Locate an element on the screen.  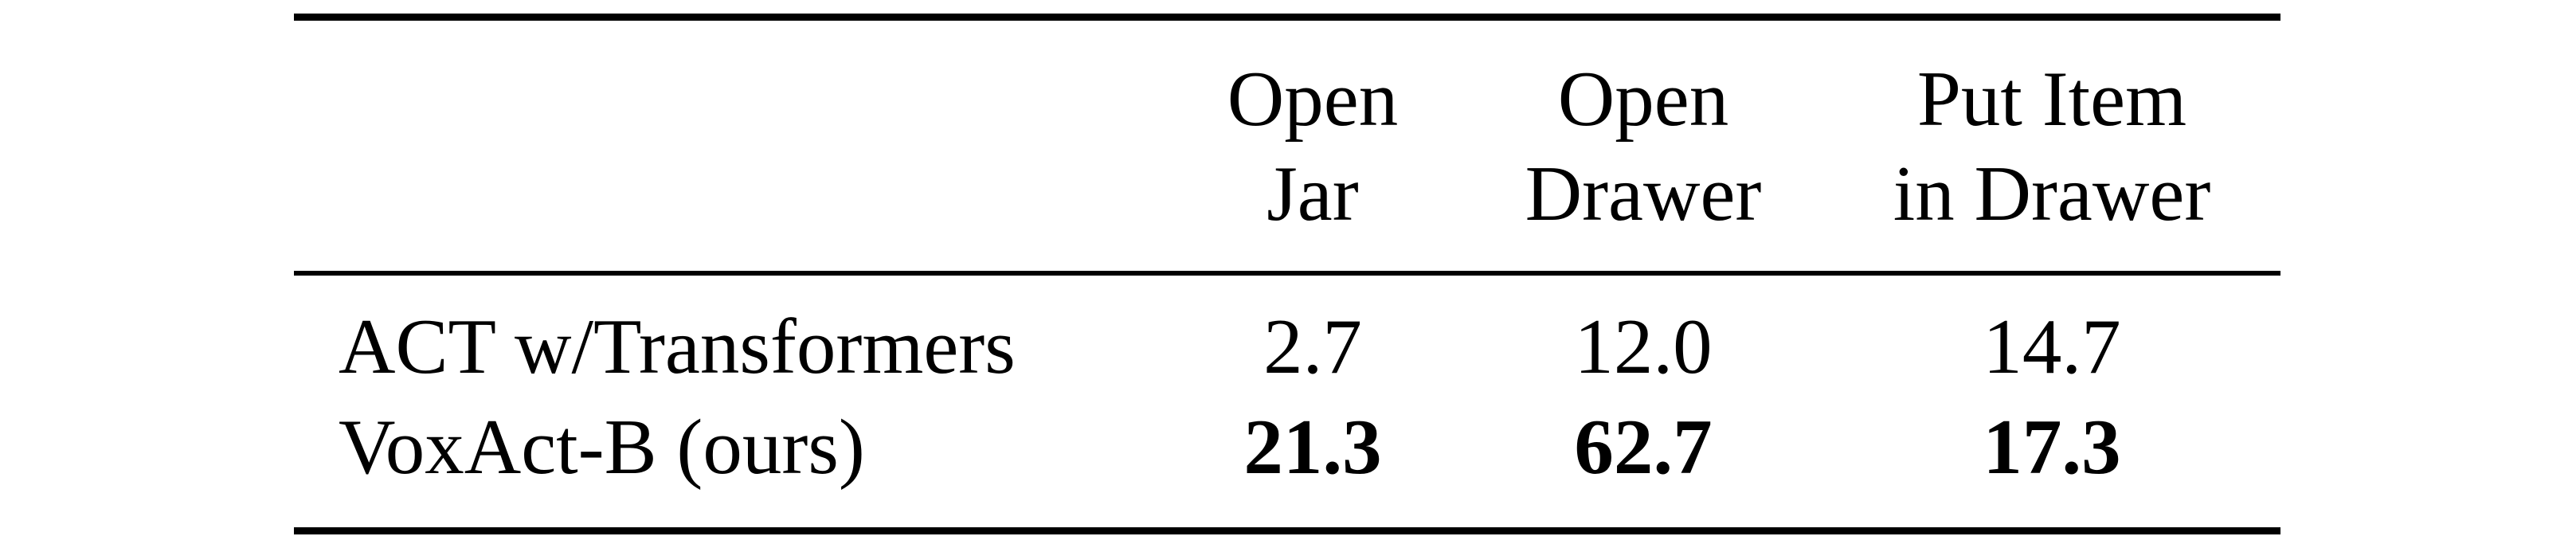
table-bottom-rule is located at coordinates (1287, 531).